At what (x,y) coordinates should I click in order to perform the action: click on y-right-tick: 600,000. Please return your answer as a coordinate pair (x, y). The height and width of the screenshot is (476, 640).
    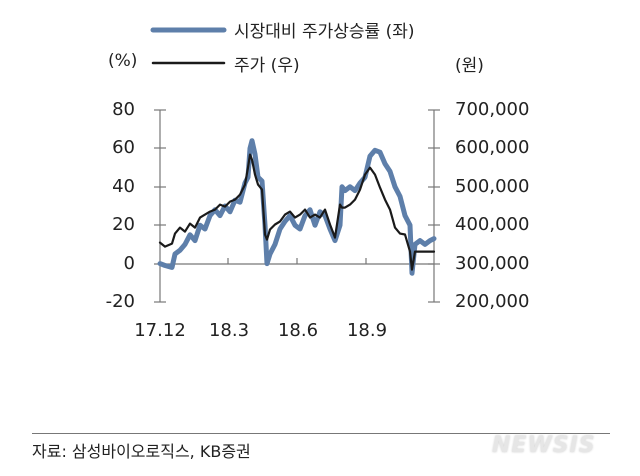
    Looking at the image, I should click on (492, 147).